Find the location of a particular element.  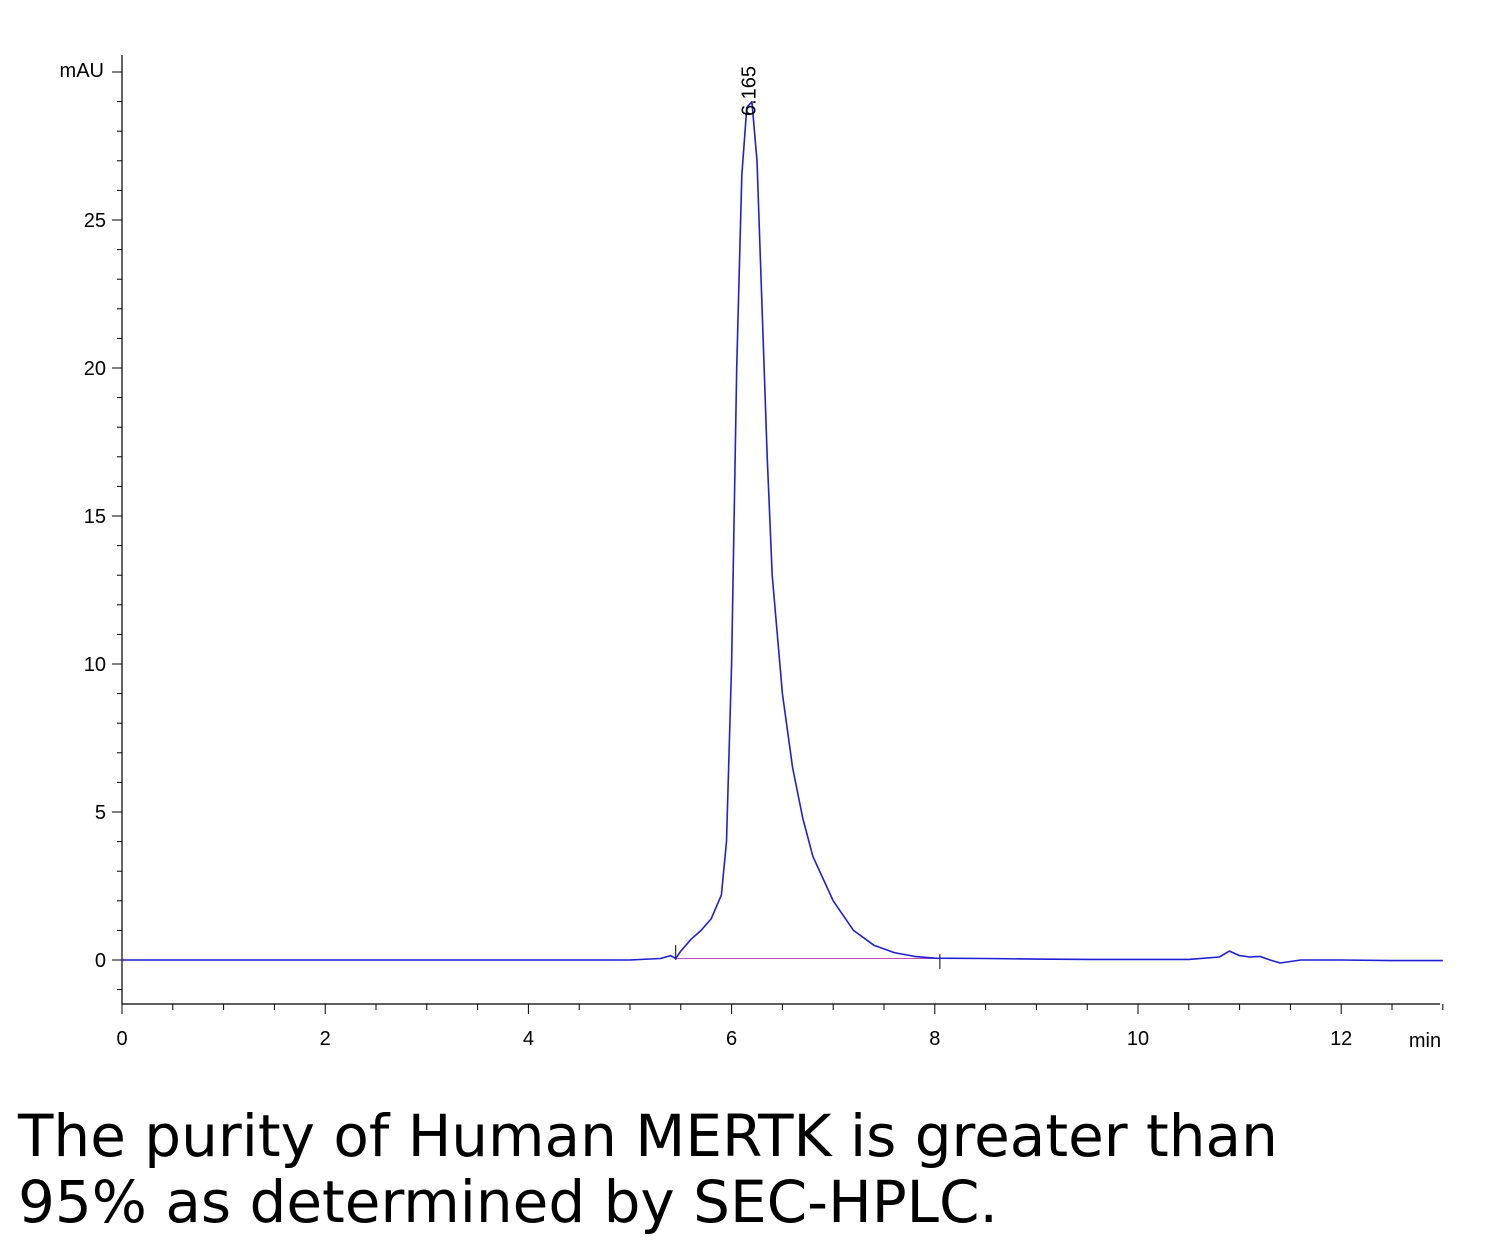

y-tick-label: 5 is located at coordinates (100, 813).